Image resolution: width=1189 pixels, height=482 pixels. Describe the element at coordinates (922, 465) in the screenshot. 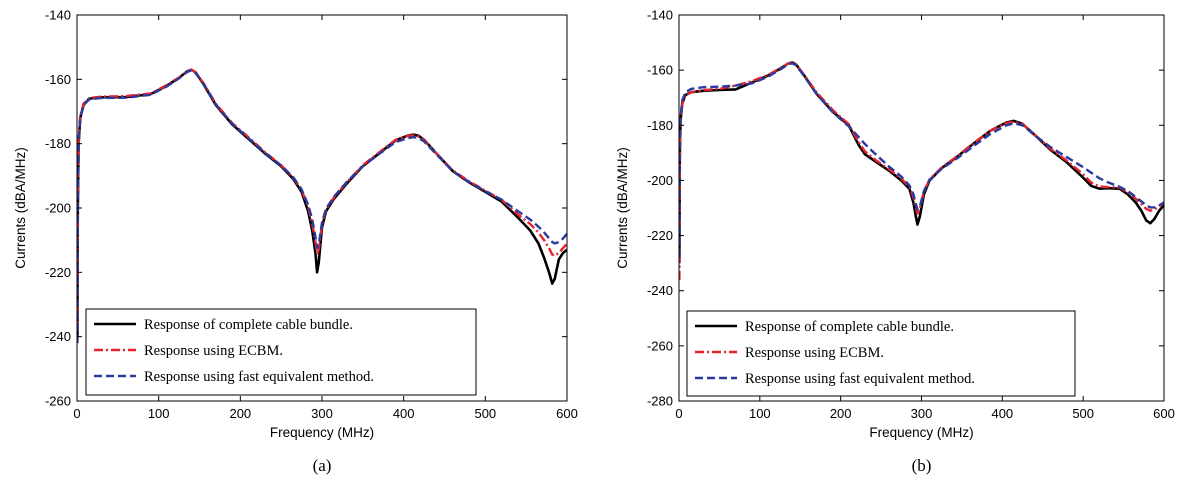

I see `subfigure-caption: (b)` at that location.